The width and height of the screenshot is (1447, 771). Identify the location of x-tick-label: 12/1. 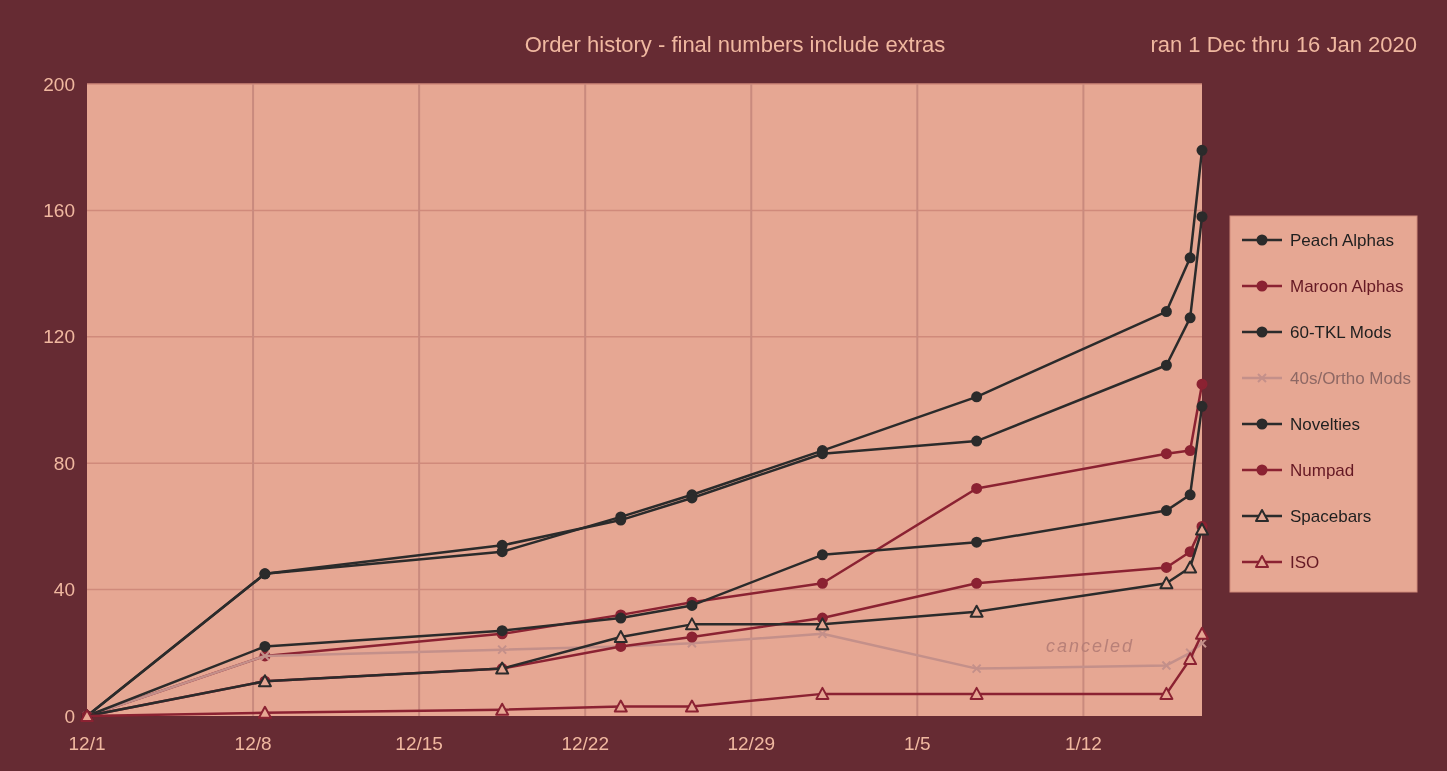
(87, 743).